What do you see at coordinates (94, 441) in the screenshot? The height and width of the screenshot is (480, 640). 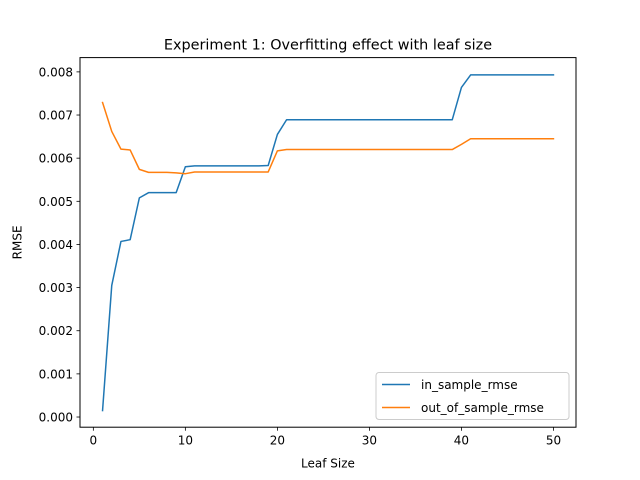 I see `x-tick-label: 0` at bounding box center [94, 441].